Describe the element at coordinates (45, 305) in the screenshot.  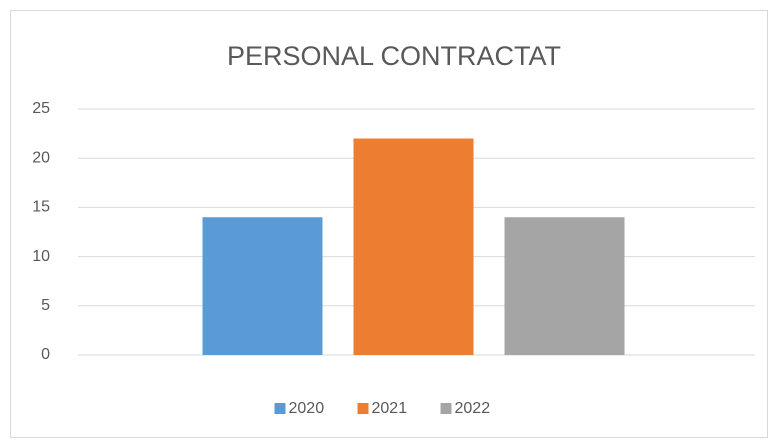
I see `y-tick-label: 5` at that location.